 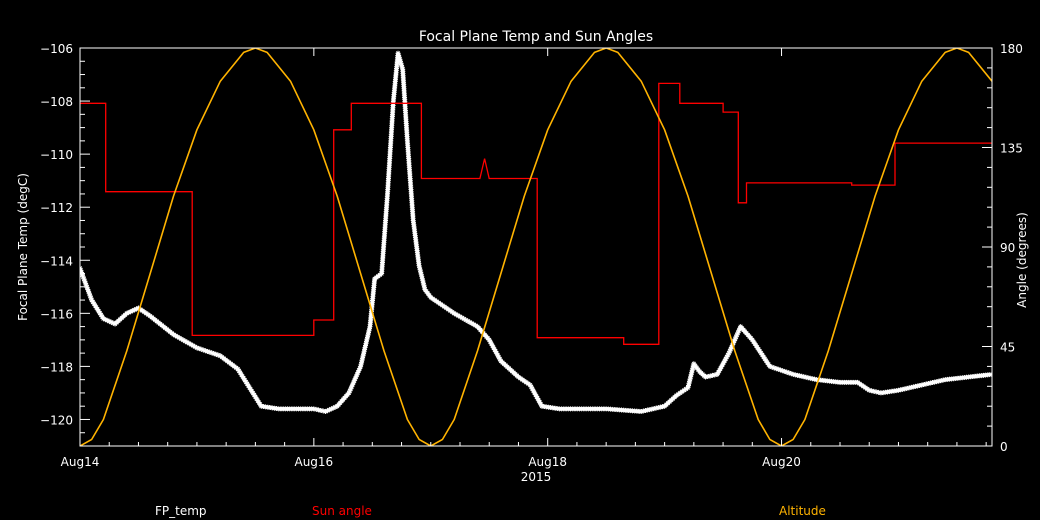 I want to click on y-left-tick-label: −120, so click(x=56, y=420).